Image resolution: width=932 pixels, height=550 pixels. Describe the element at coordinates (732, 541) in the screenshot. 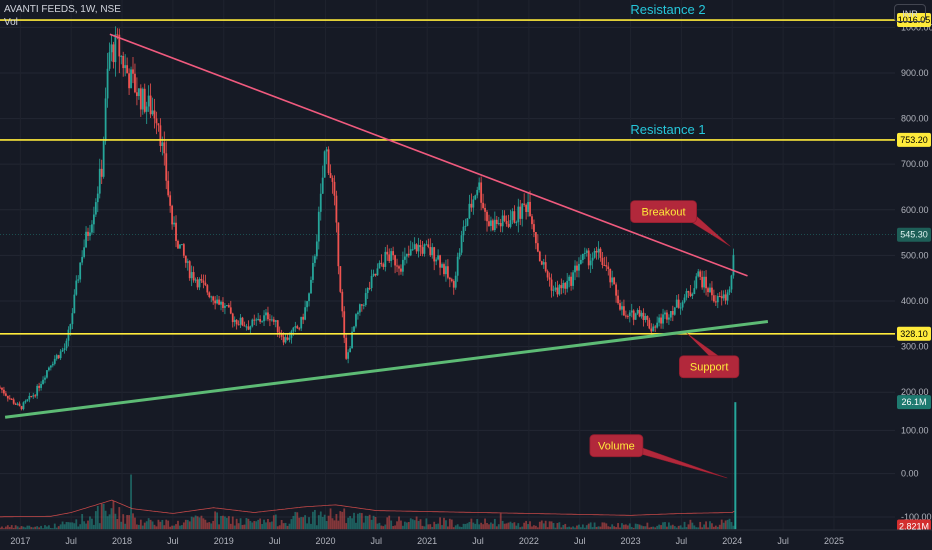

I see `time-tick-label: 2024` at that location.